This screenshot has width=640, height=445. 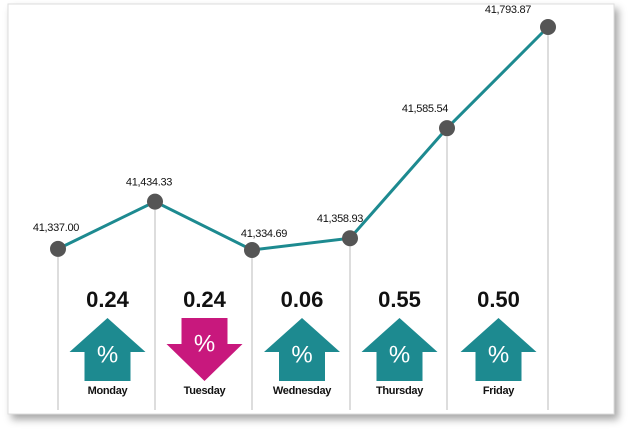 I want to click on arrow-down, so click(x=204, y=349).